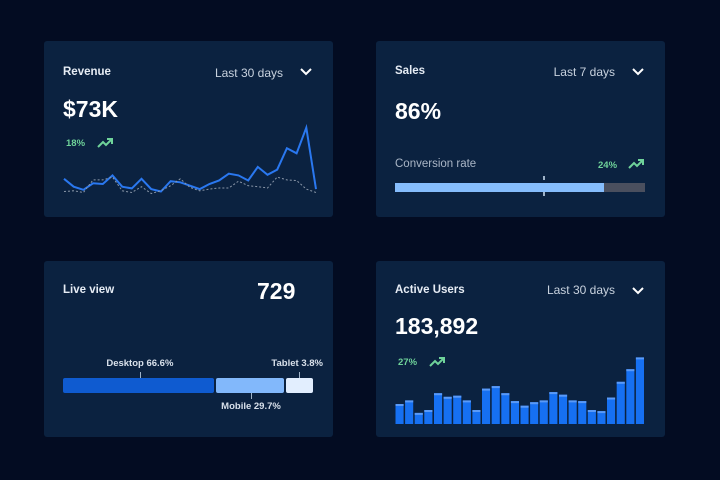  I want to click on live-count: 729, so click(276, 291).